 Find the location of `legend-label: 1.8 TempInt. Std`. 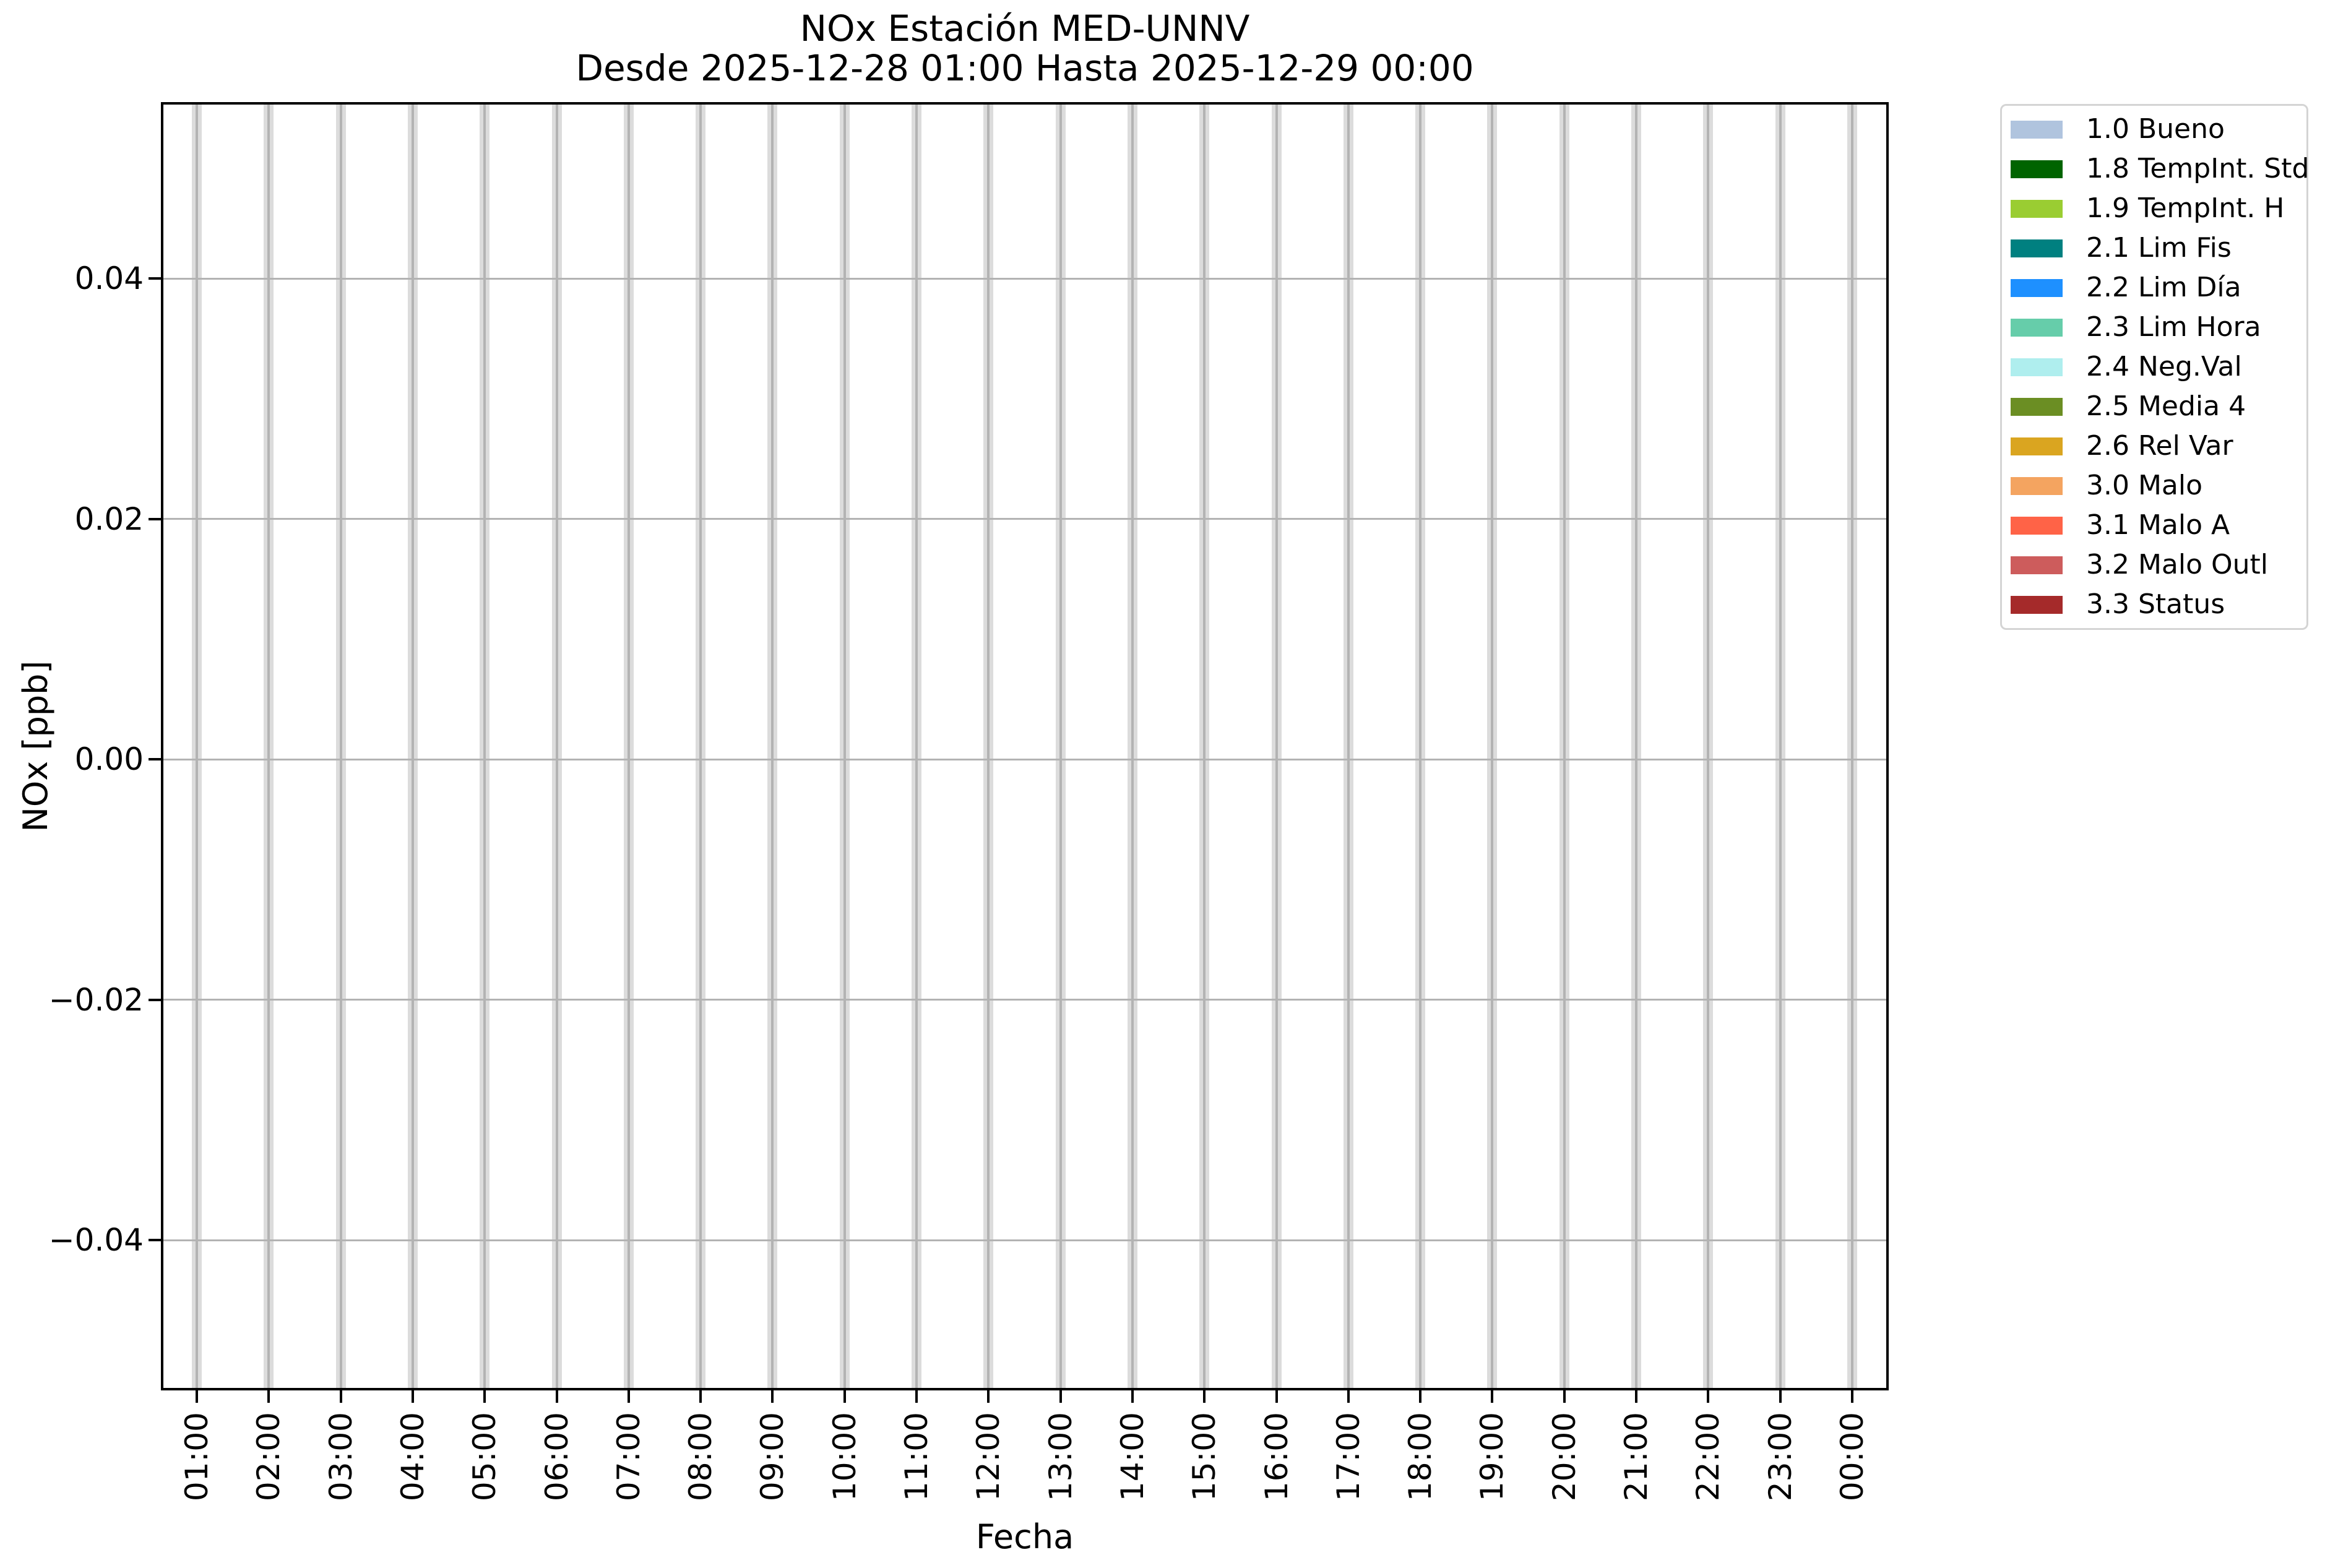

legend-label: 1.8 TempInt. Std is located at coordinates (2198, 168).